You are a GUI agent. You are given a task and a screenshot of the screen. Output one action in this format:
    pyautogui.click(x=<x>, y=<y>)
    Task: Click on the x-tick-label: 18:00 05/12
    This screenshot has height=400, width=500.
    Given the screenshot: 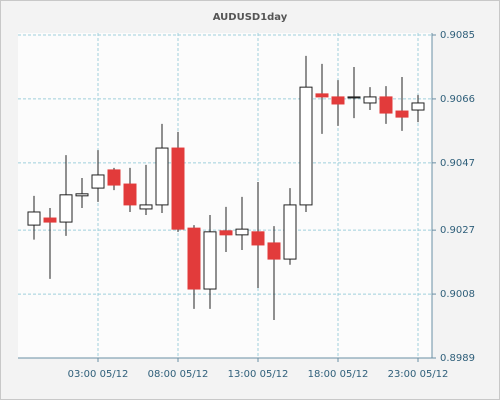 What is the action you would take?
    pyautogui.click(x=338, y=374)
    